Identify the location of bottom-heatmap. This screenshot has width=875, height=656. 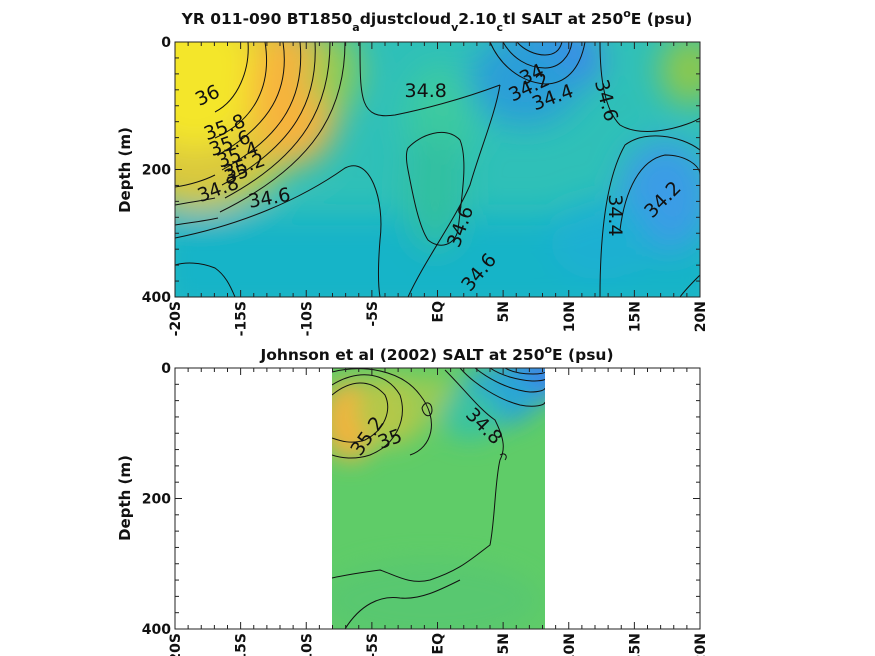
(438, 498).